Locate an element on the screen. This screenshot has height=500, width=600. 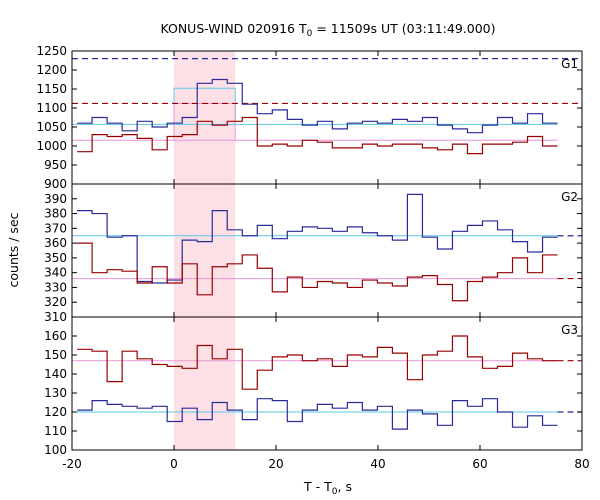
y-tick-label: 140 is located at coordinates (55, 374).